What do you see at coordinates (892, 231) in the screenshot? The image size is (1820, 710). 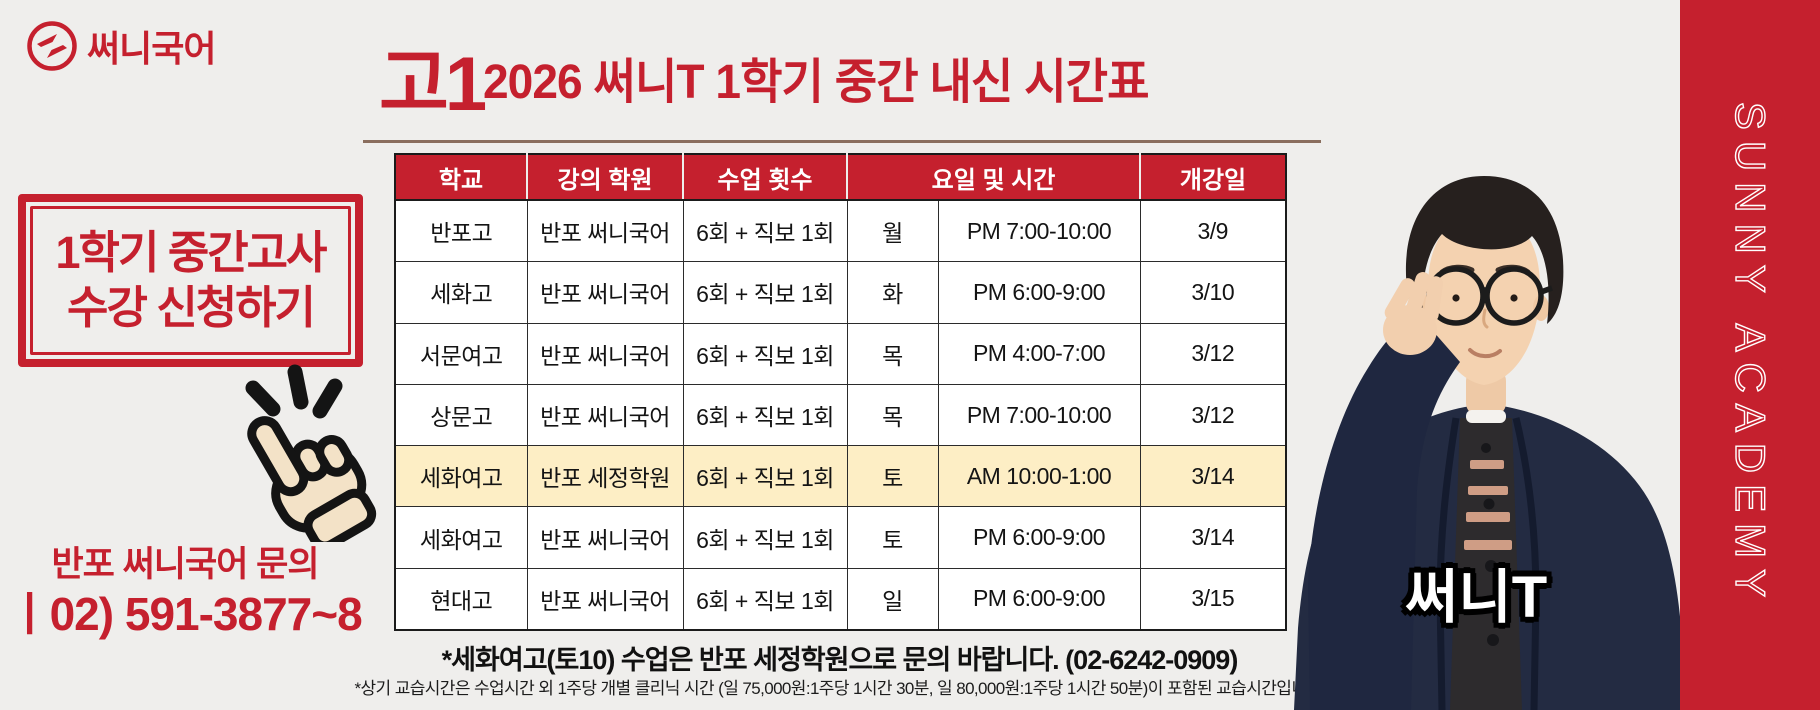 I see `cell-day: 월` at bounding box center [892, 231].